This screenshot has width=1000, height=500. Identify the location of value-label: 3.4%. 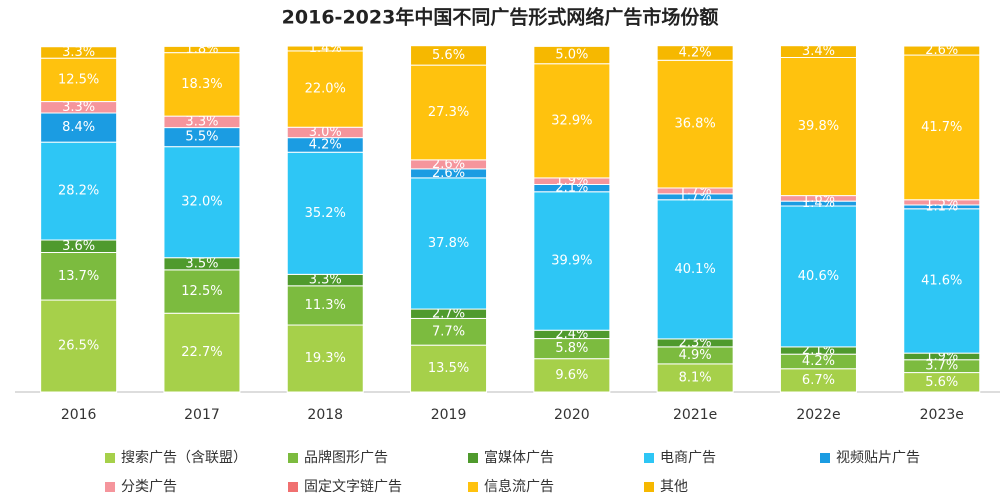
(818, 51).